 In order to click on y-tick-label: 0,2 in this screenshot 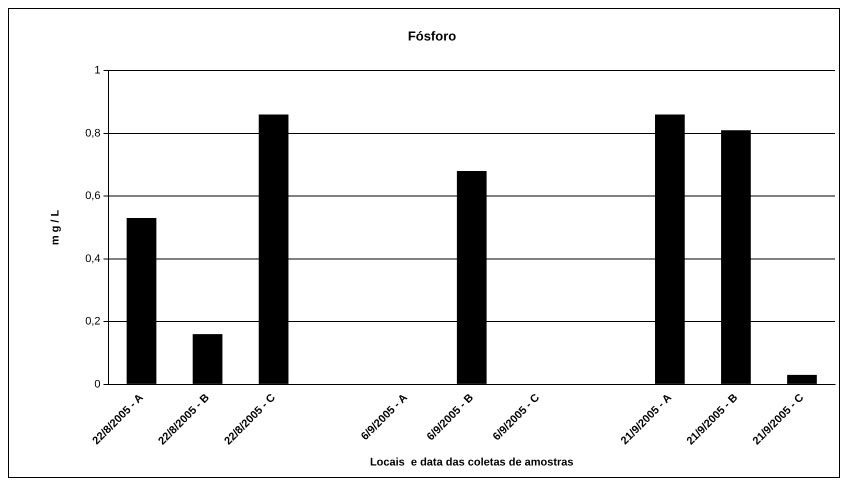, I will do `click(92, 322)`.